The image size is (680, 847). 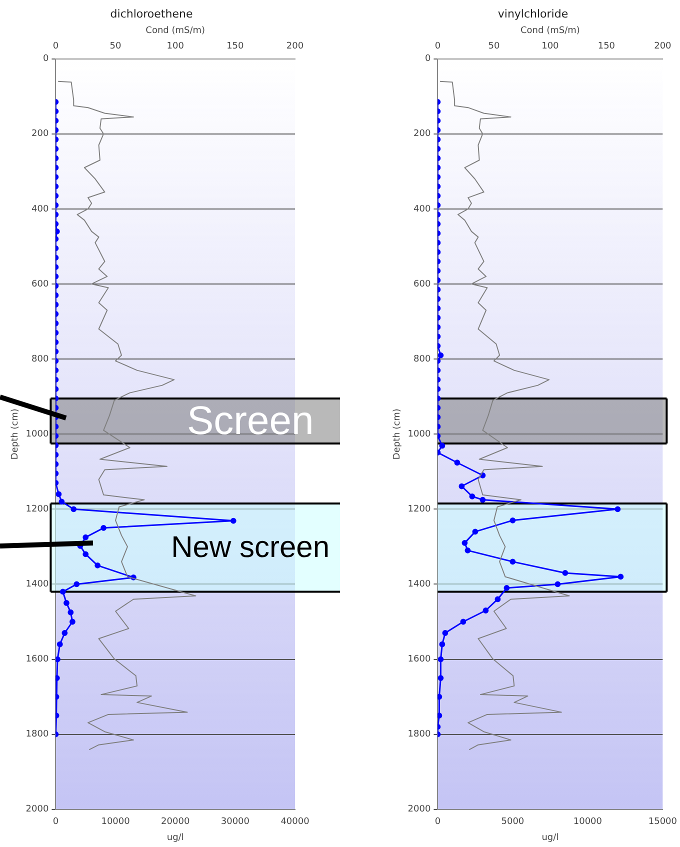 What do you see at coordinates (235, 822) in the screenshot?
I see `x-tick-label: 30000` at bounding box center [235, 822].